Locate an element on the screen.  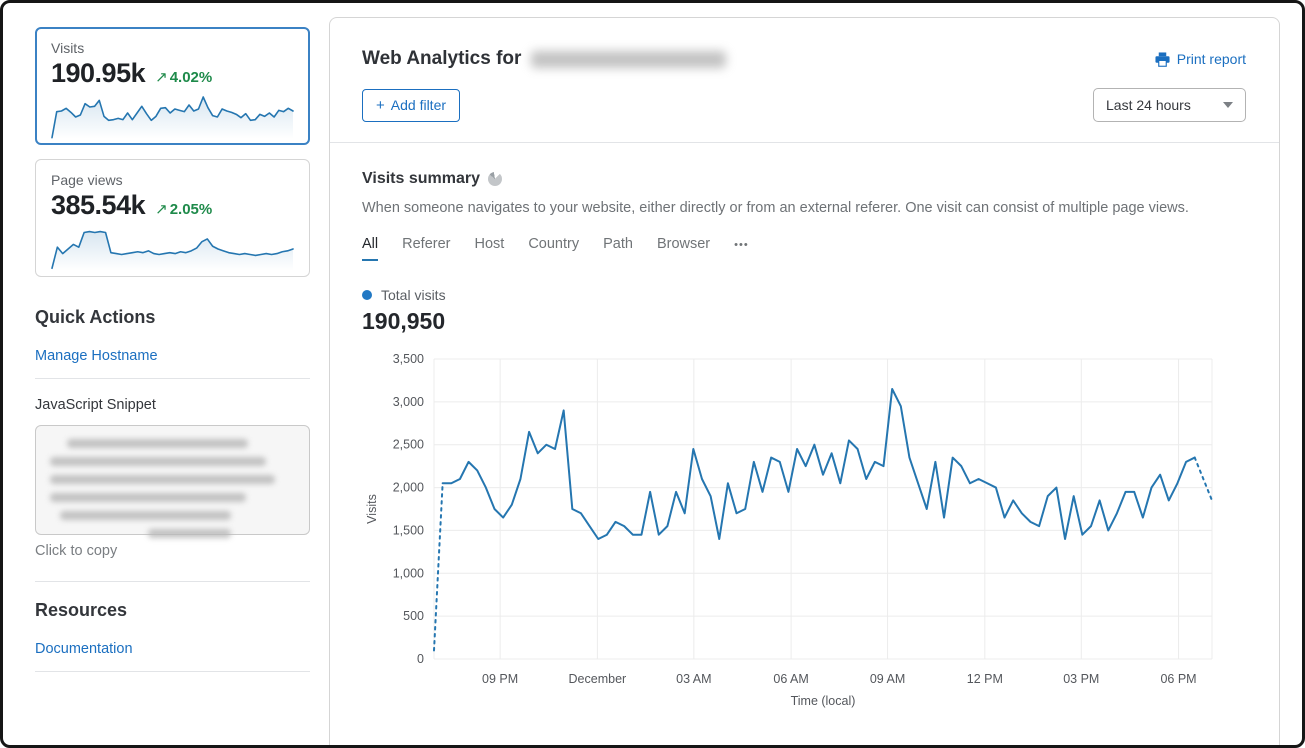
visits-metric-card: Visits 190.95k ↗ 4.02% is located at coordinates (172, 86).